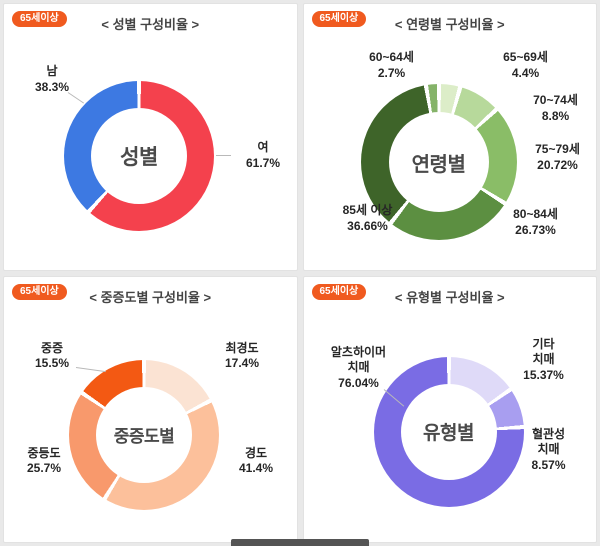 The width and height of the screenshot is (600, 546). I want to click on donut-center-label: 유형별, so click(448, 433).